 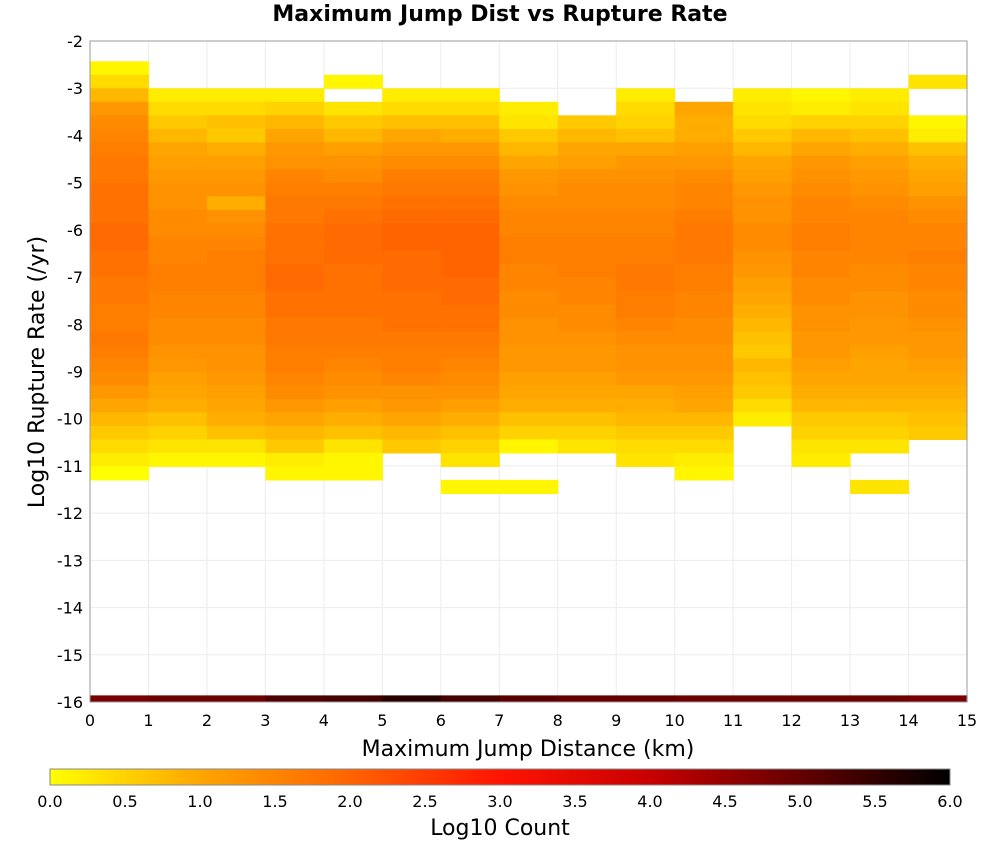 I want to click on y-tick-label: -14, so click(x=70, y=608).